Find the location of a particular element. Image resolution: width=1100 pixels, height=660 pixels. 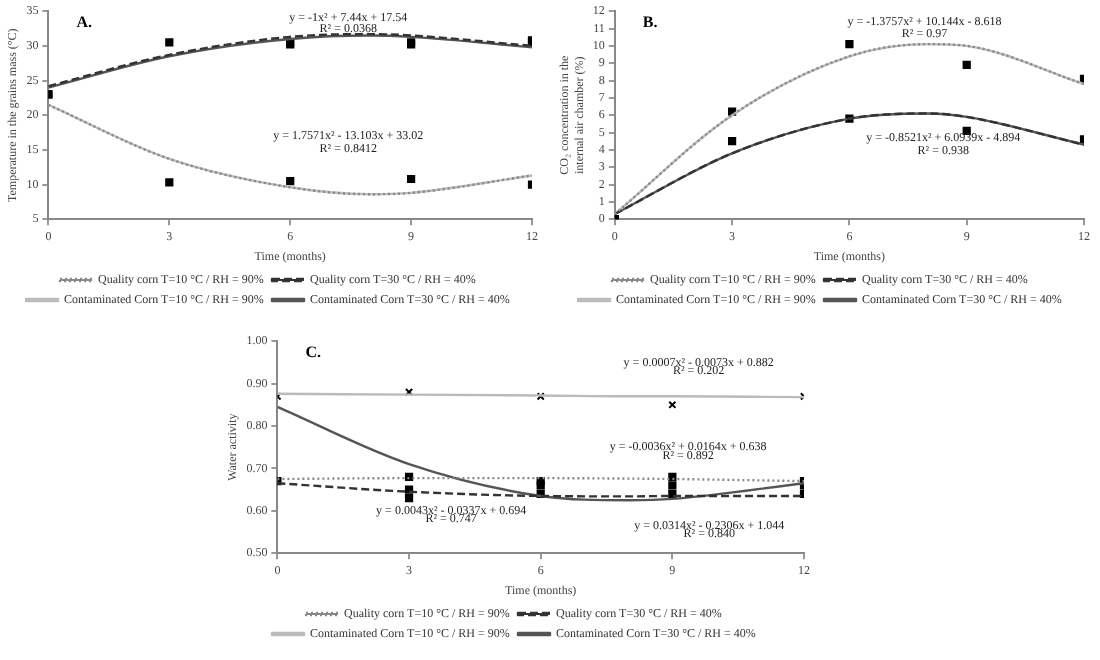

chart-title: C. is located at coordinates (313, 352).